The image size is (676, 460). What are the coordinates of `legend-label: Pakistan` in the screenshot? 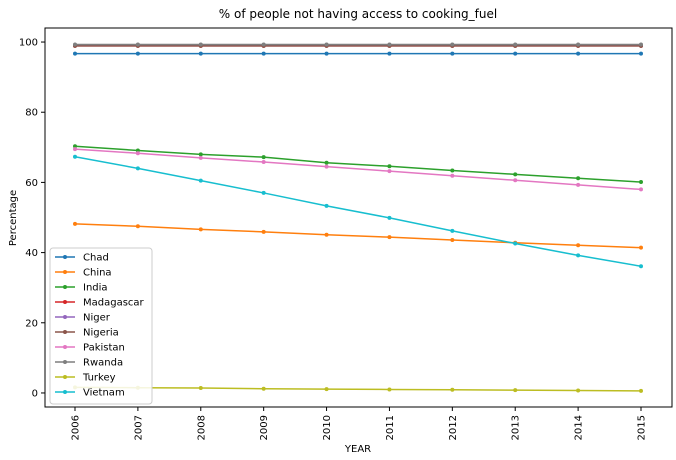 It's located at (104, 348).